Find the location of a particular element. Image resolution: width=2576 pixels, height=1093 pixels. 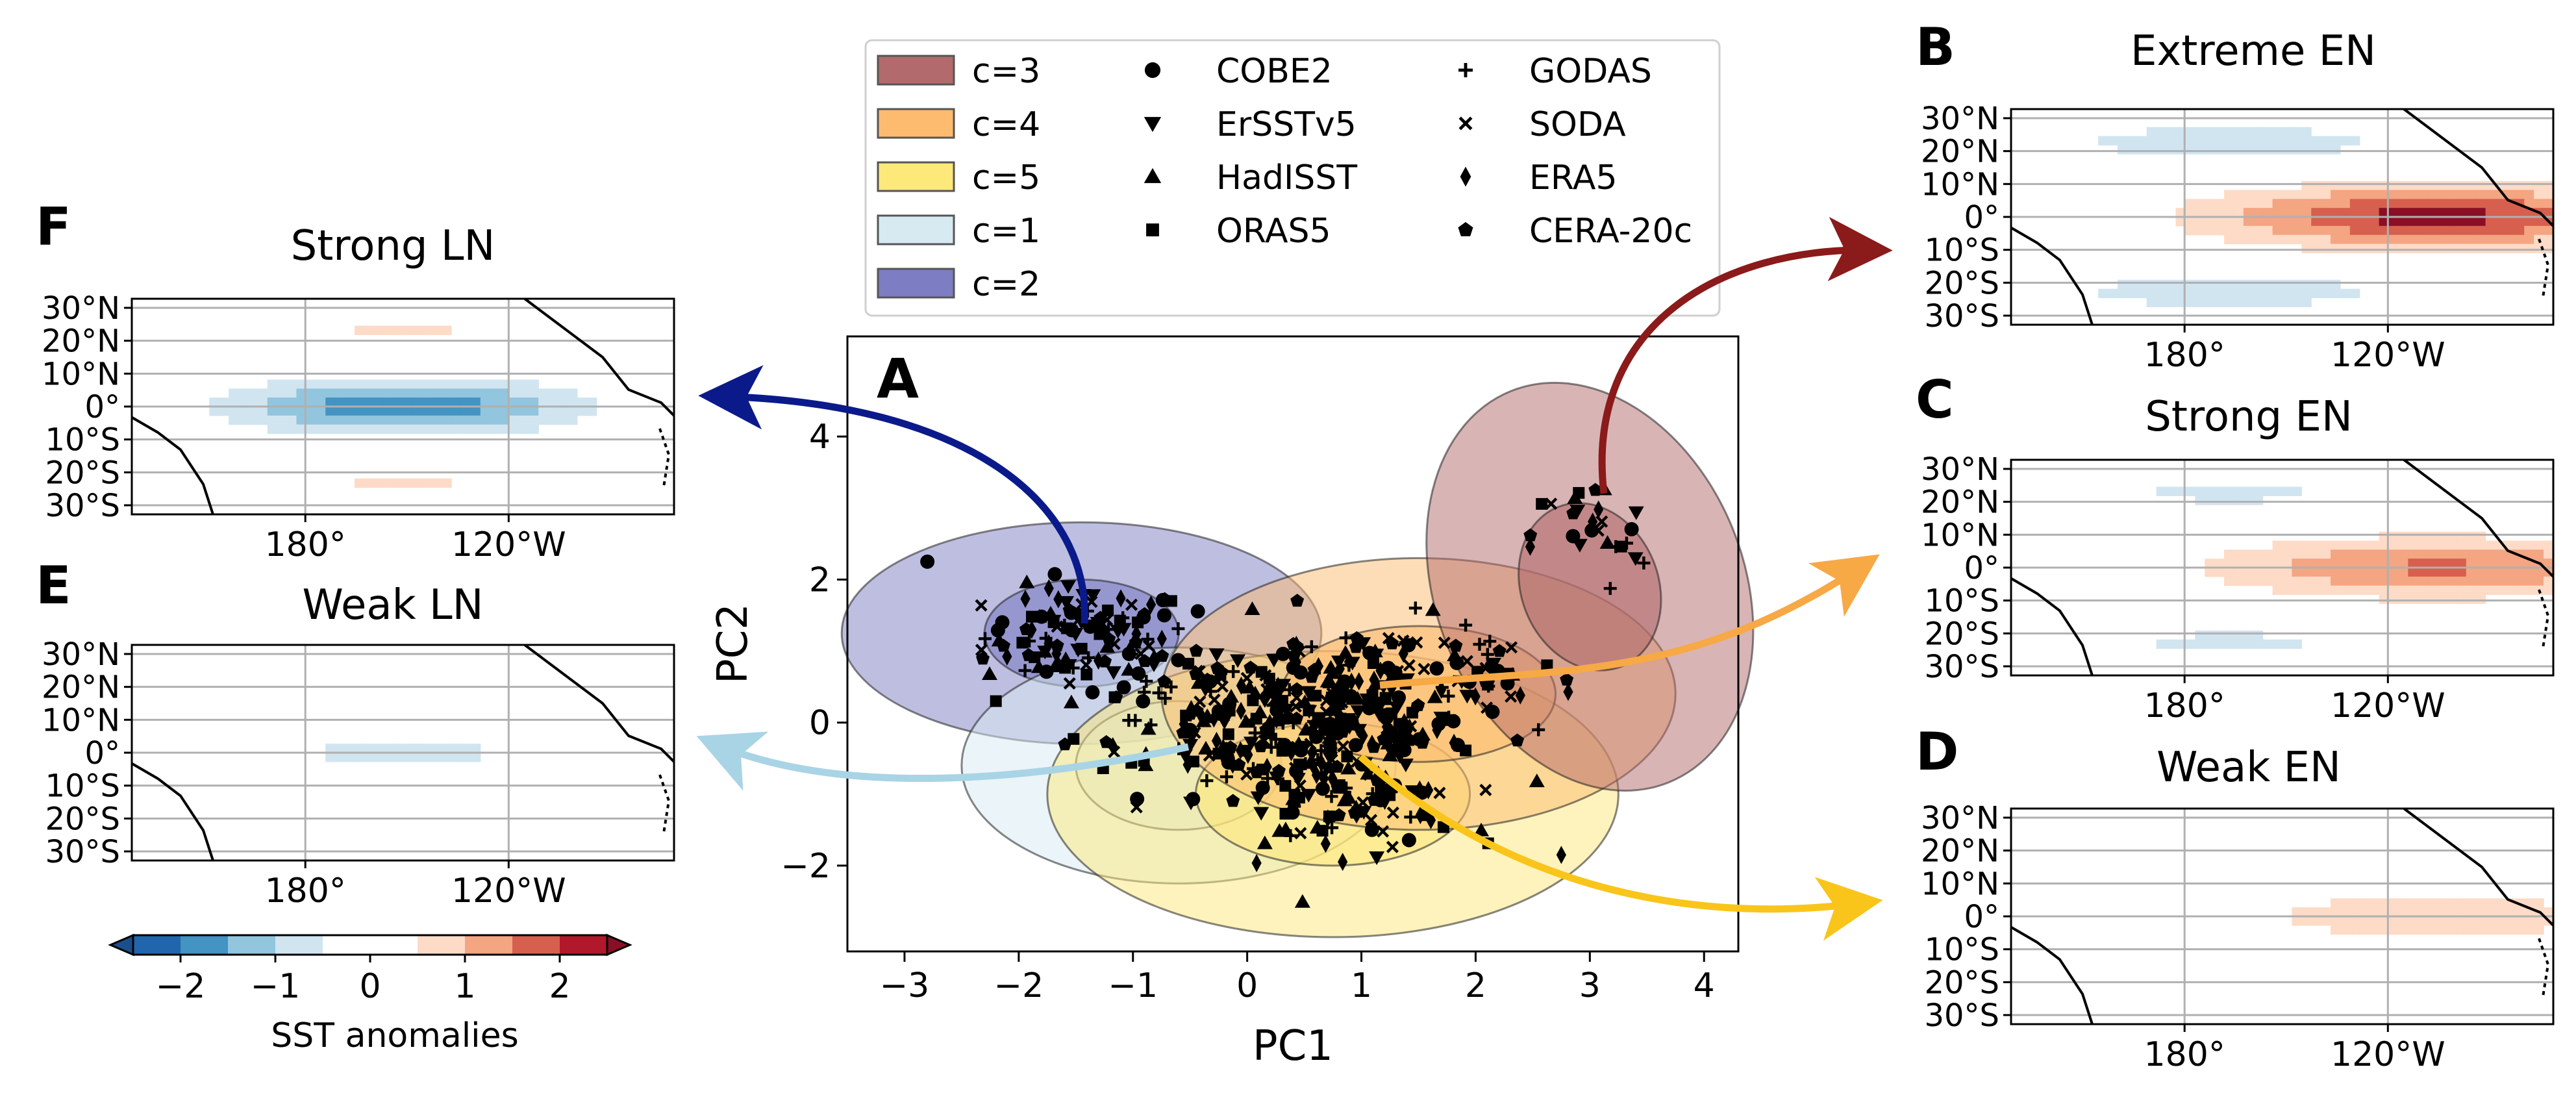

legend-marker-godas is located at coordinates (1465, 70).